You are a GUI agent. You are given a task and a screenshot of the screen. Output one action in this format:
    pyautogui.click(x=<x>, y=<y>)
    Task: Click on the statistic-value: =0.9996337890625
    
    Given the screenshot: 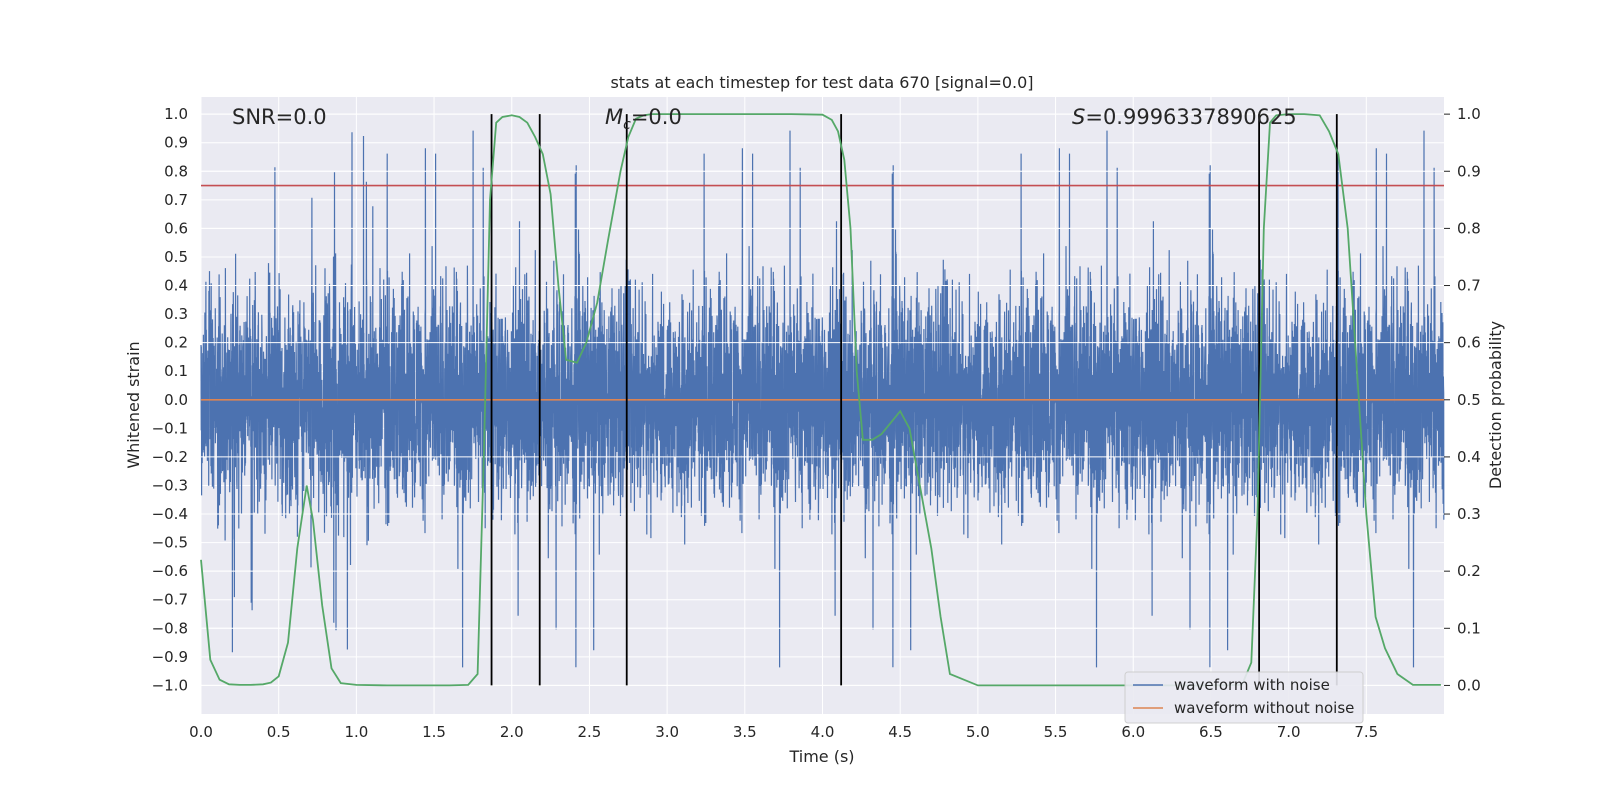 What is the action you would take?
    pyautogui.click(x=1190, y=117)
    